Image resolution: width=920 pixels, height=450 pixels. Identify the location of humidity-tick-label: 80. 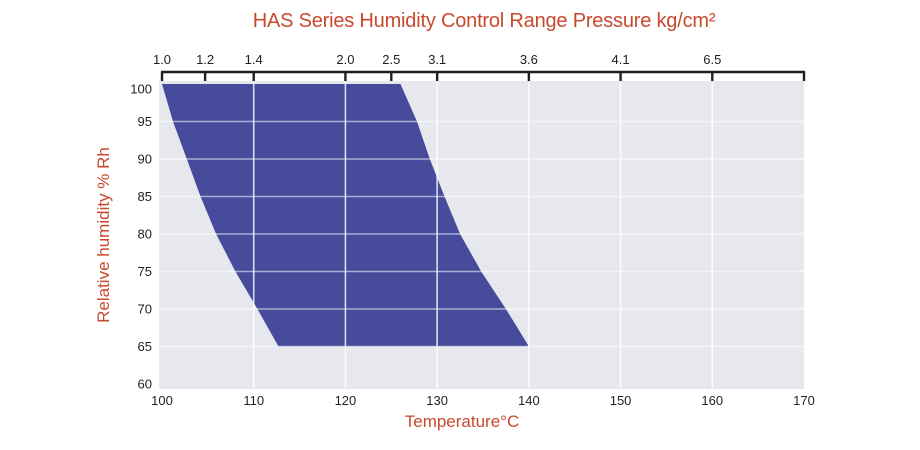
(145, 234).